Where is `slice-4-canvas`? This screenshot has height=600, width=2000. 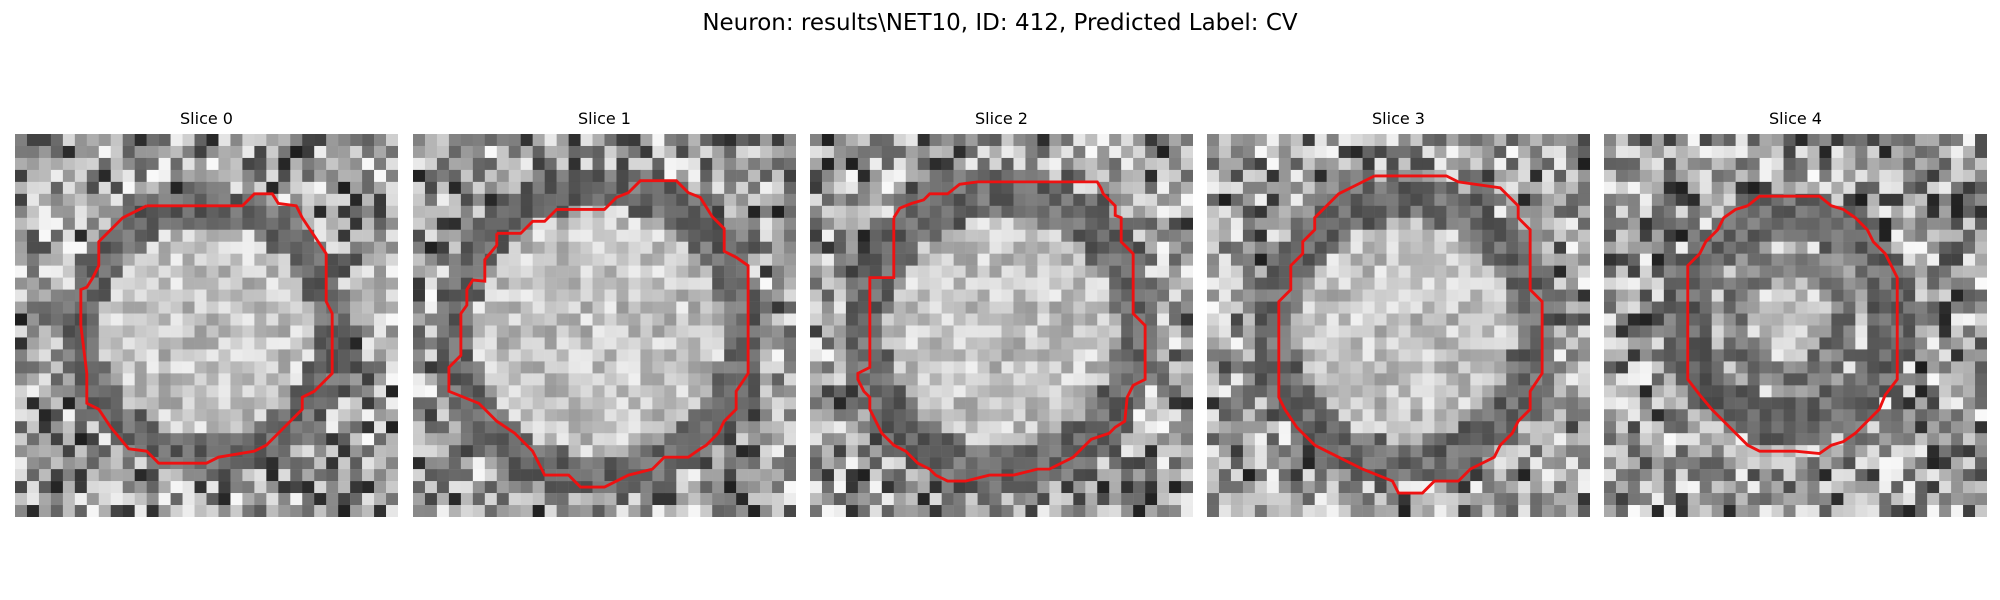
slice-4-canvas is located at coordinates (1795, 325).